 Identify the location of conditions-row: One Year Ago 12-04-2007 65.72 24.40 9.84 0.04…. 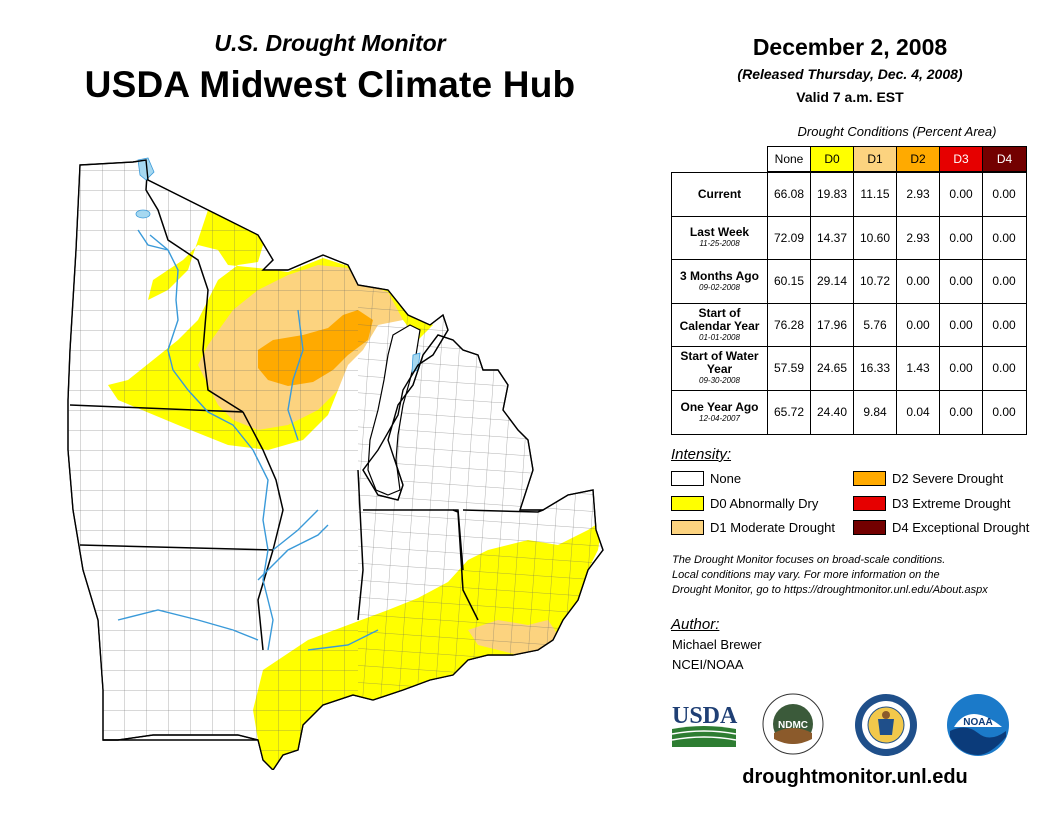
(849, 412).